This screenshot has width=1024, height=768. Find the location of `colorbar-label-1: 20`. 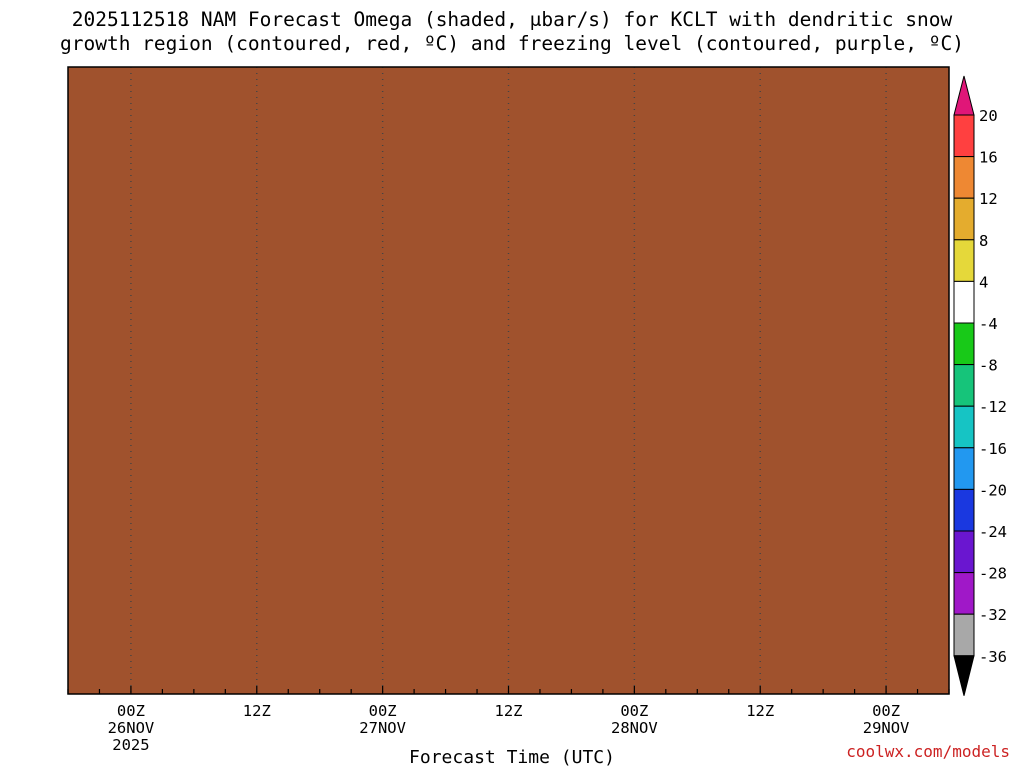

colorbar-label-1: 20 is located at coordinates (988, 116).